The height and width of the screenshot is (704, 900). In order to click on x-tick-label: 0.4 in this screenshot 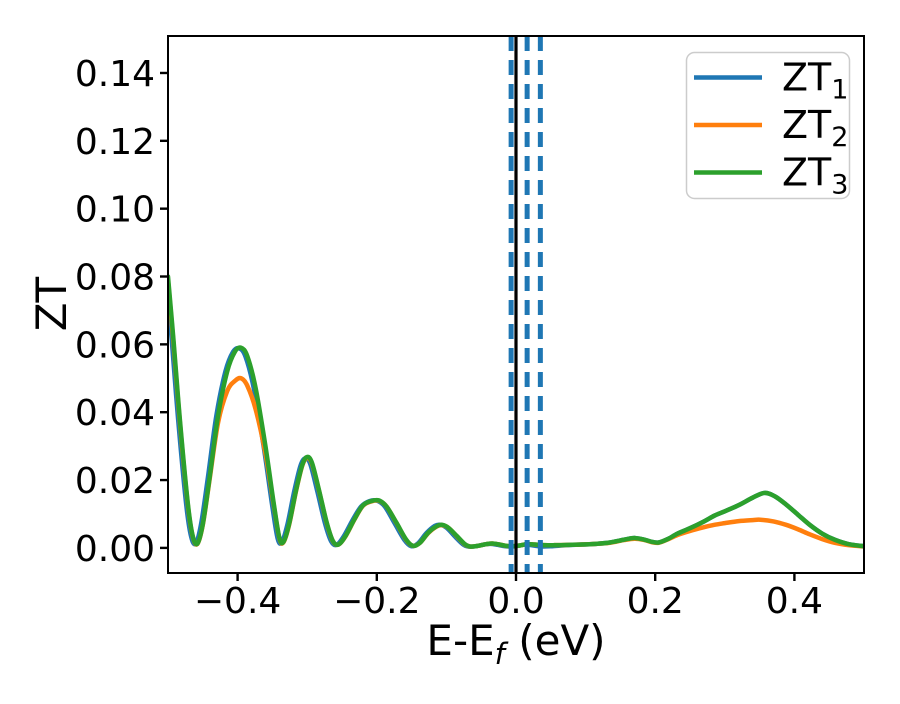, I will do `click(794, 601)`.